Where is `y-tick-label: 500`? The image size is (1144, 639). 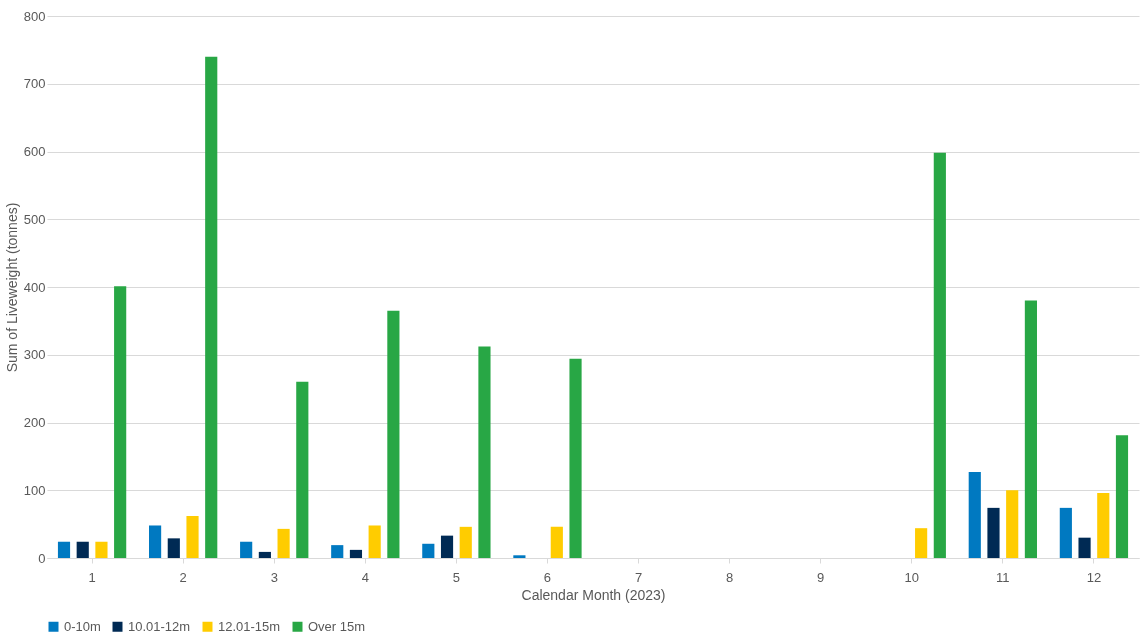
y-tick-label: 500 is located at coordinates (34, 219).